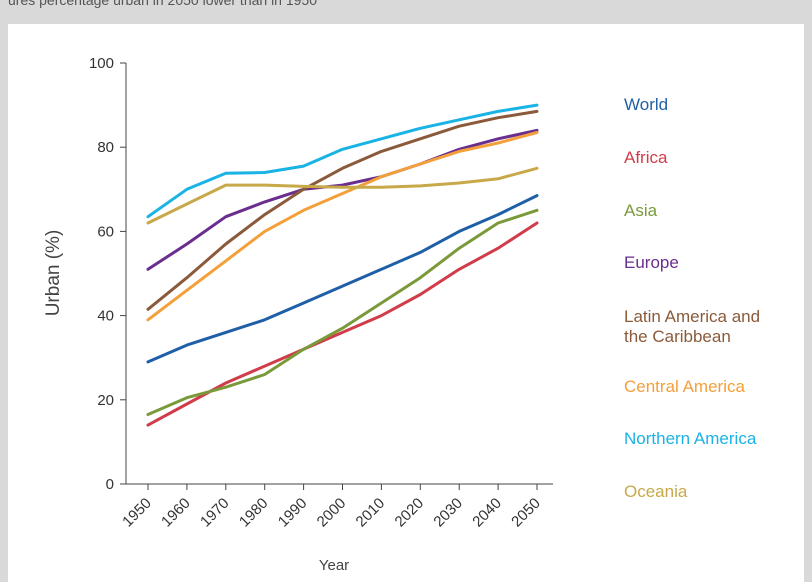 Image resolution: width=812 pixels, height=582 pixels. Describe the element at coordinates (641, 210) in the screenshot. I see `legend-entry-2: Asia` at that location.